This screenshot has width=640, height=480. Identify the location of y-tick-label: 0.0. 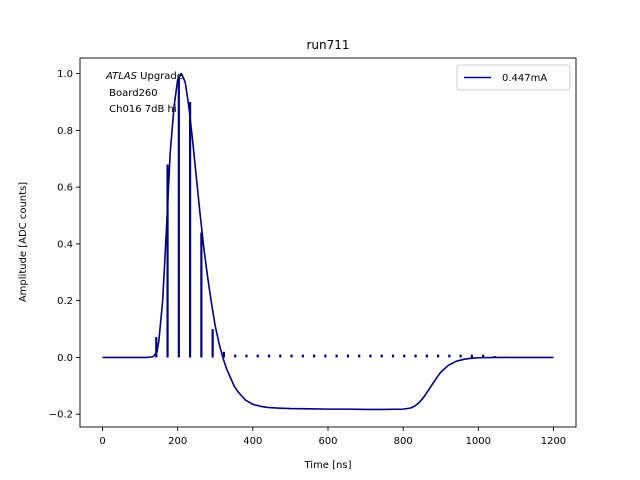
(65, 358).